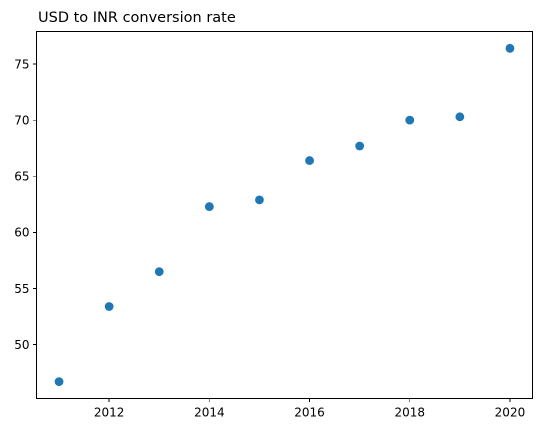  What do you see at coordinates (21, 289) in the screenshot?
I see `y-tick-label: 55` at bounding box center [21, 289].